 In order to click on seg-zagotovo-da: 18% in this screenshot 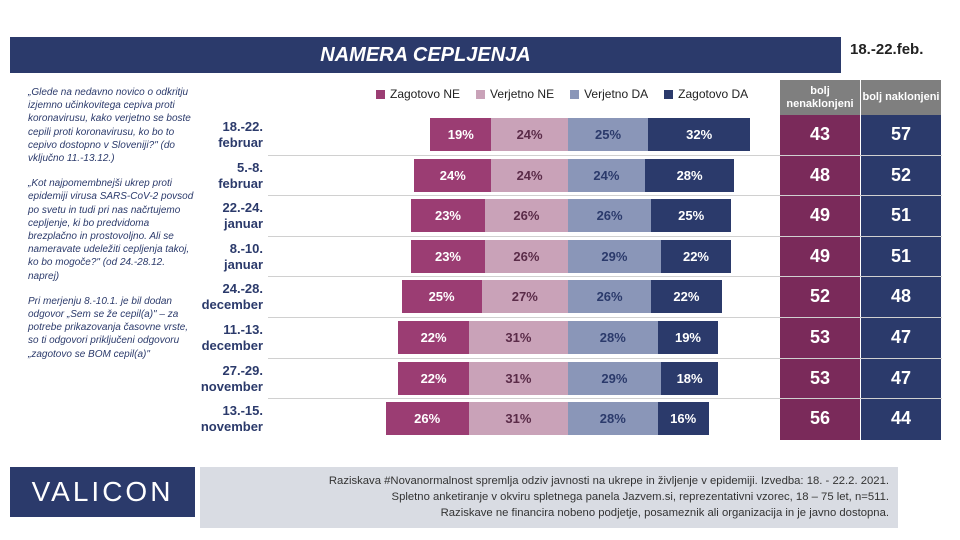, I will do `click(689, 378)`.